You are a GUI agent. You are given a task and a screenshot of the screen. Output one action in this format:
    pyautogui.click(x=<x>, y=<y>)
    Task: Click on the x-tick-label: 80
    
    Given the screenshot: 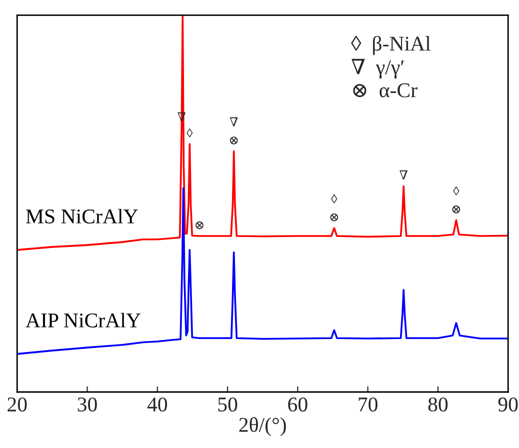 What is the action you would take?
    pyautogui.click(x=438, y=404)
    